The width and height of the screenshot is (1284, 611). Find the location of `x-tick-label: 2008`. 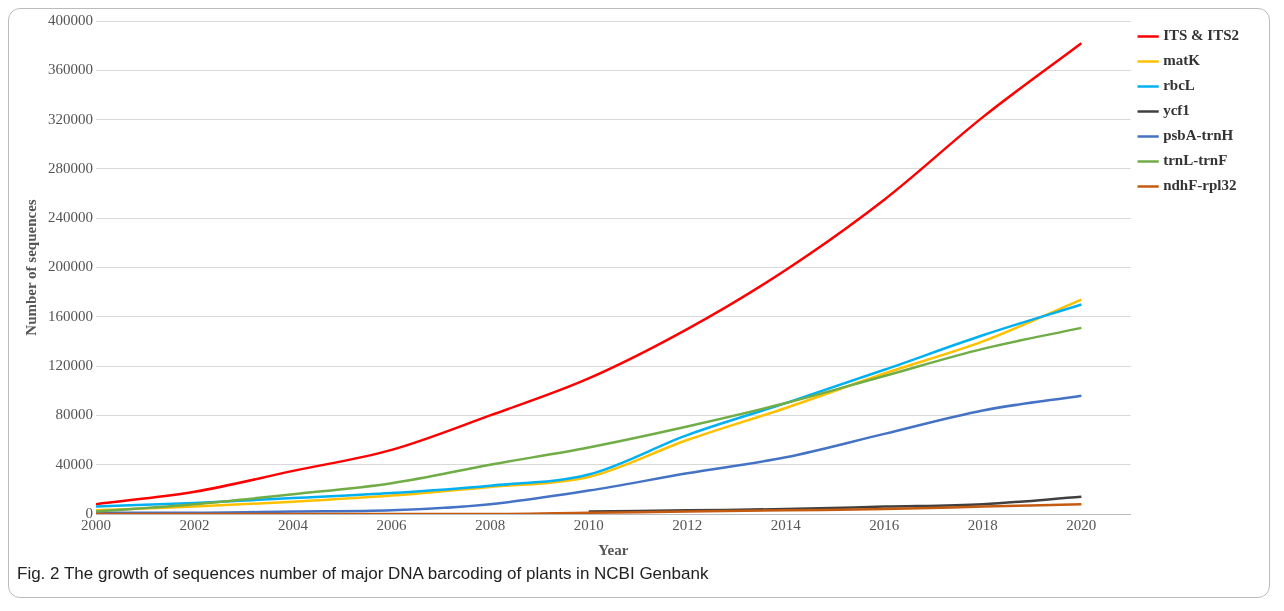

x-tick-label: 2008 is located at coordinates (490, 524).